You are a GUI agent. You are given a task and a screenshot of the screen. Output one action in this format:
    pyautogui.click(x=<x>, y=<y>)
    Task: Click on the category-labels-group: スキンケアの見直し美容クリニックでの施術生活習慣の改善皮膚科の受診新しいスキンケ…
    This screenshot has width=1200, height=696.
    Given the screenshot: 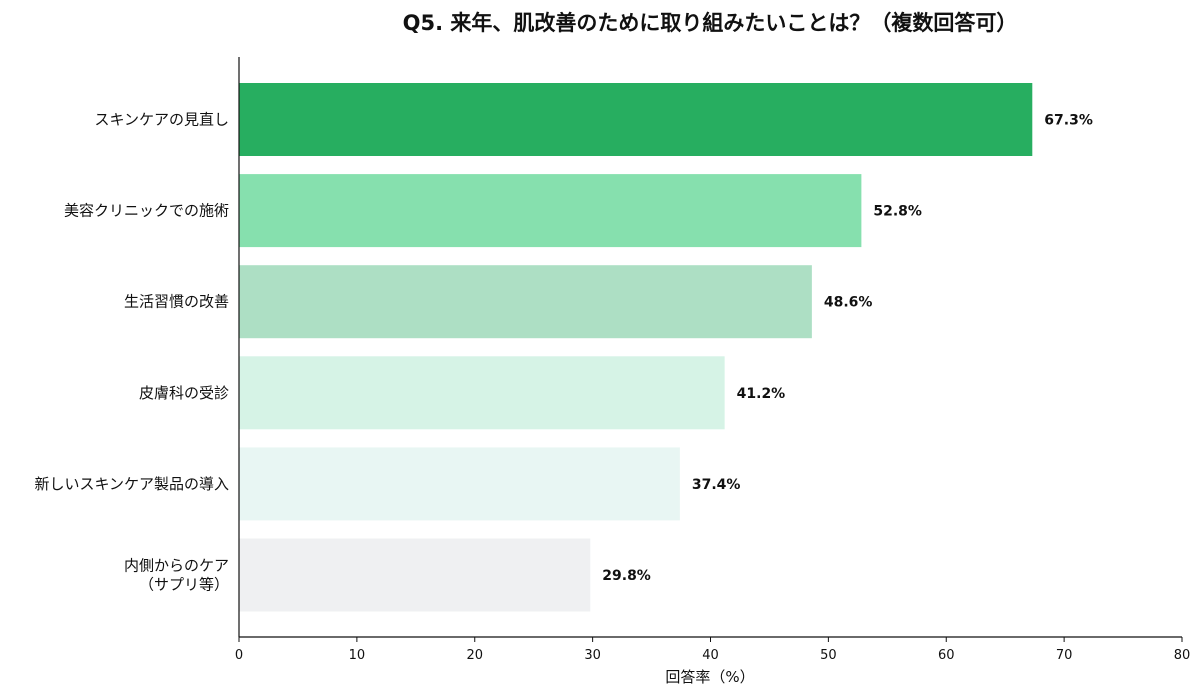 What is the action you would take?
    pyautogui.click(x=131, y=352)
    